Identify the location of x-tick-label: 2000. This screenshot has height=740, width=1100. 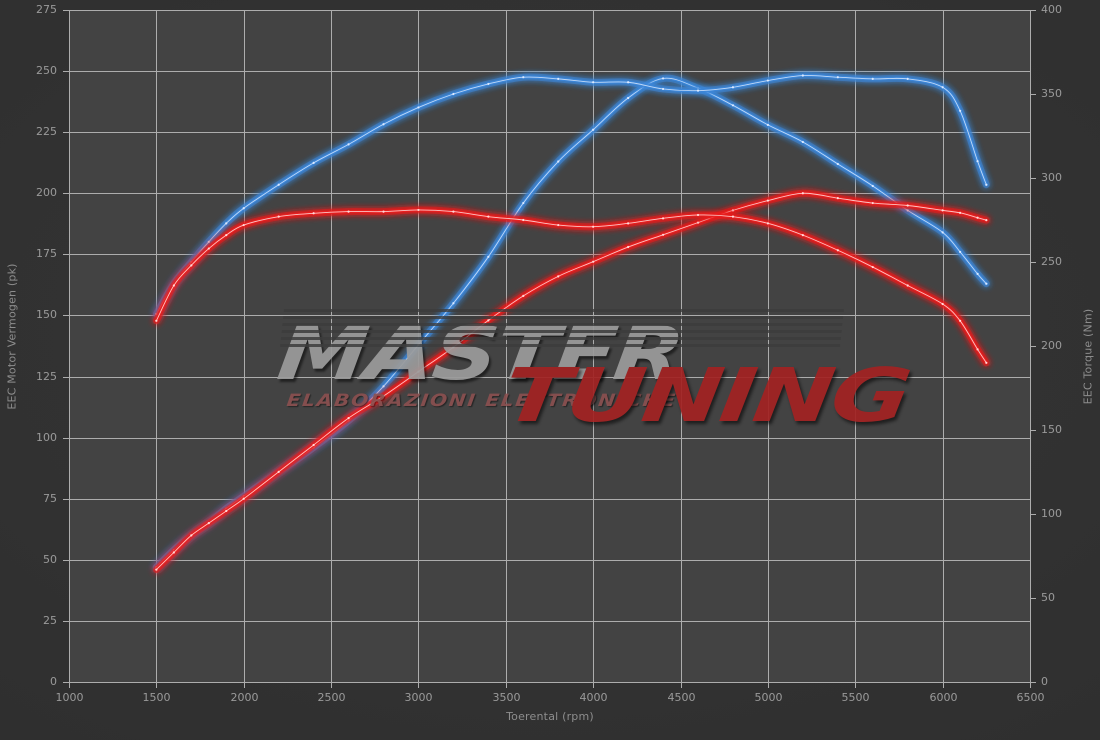
(244, 697).